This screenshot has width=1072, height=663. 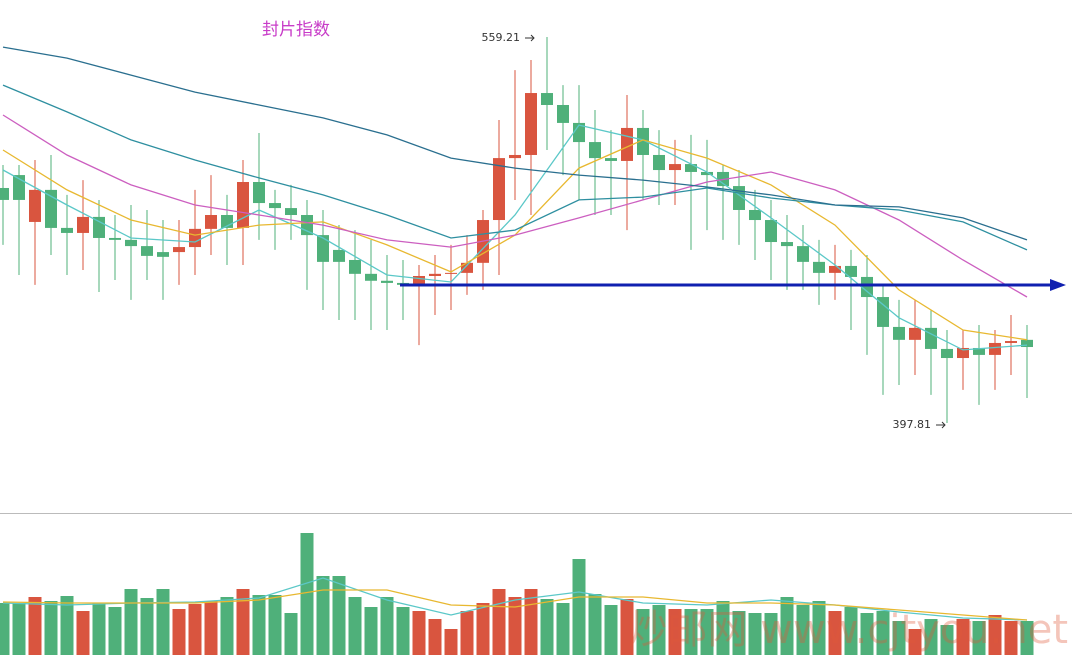 I want to click on watermark: 炒邮网 www.cjtyou.net, so click(x=847, y=630).